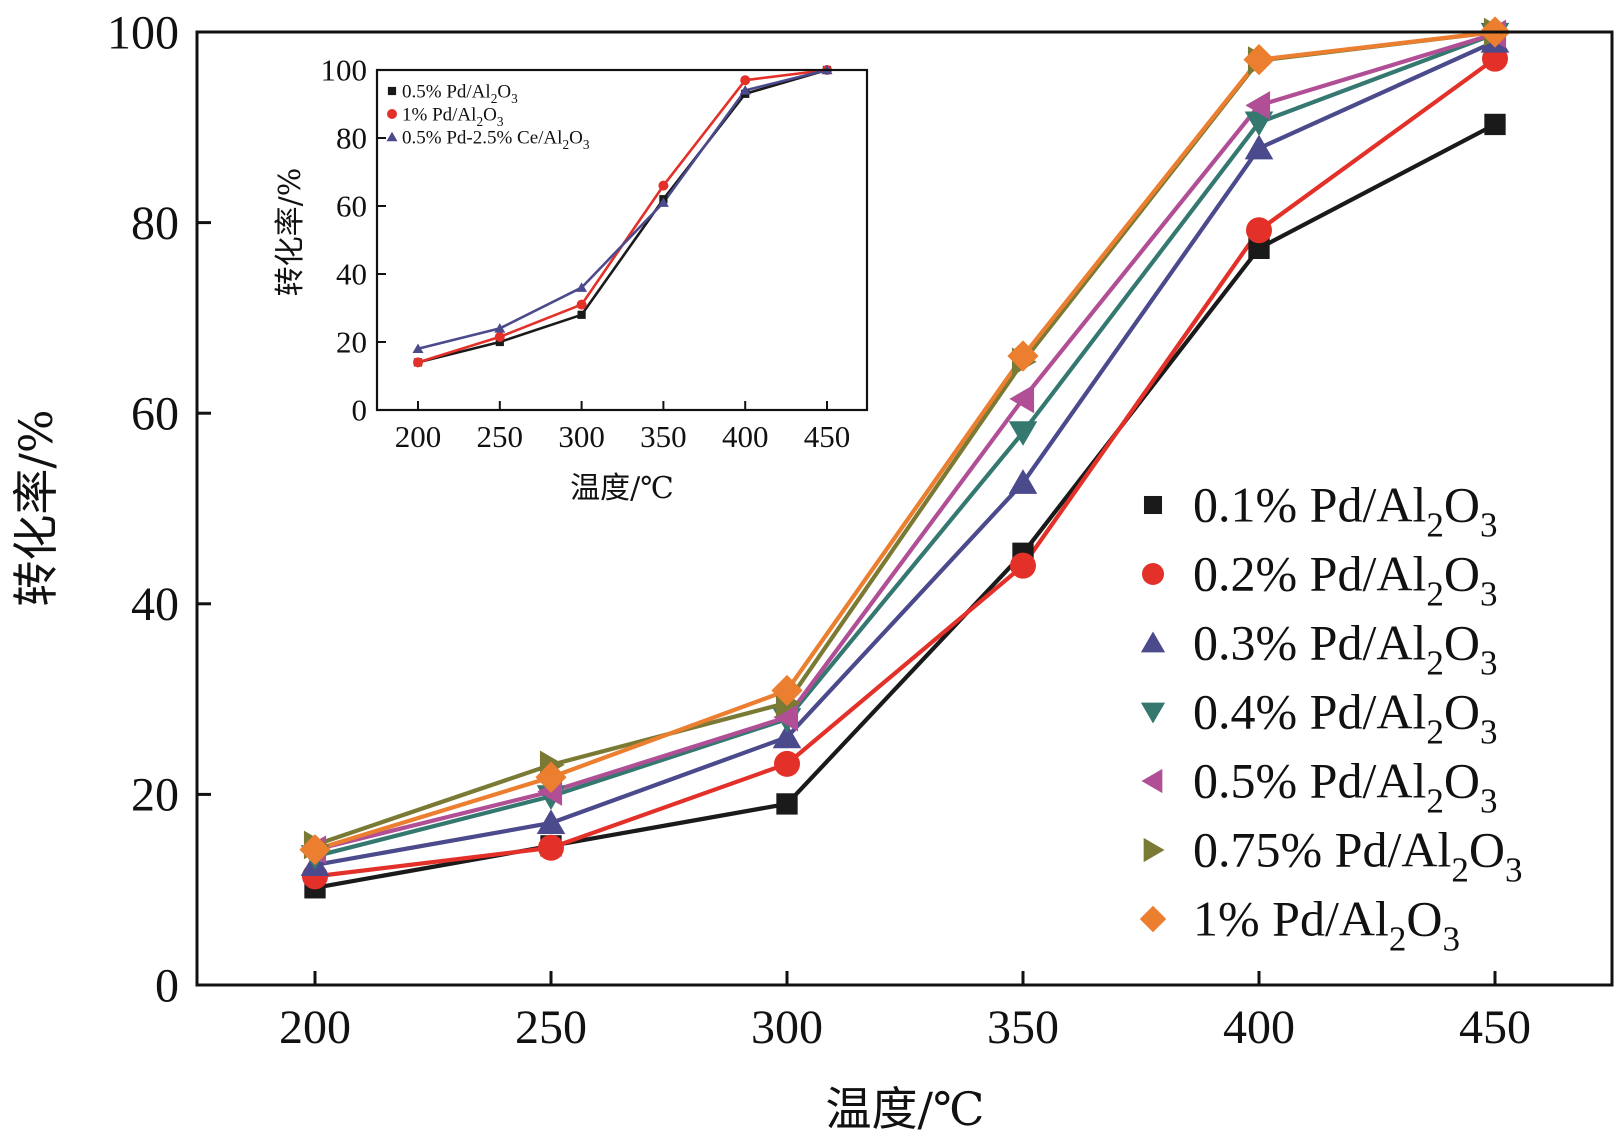 The image size is (1616, 1139). What do you see at coordinates (622, 488) in the screenshot?
I see `inset-x-axis-label: 温度/℃` at bounding box center [622, 488].